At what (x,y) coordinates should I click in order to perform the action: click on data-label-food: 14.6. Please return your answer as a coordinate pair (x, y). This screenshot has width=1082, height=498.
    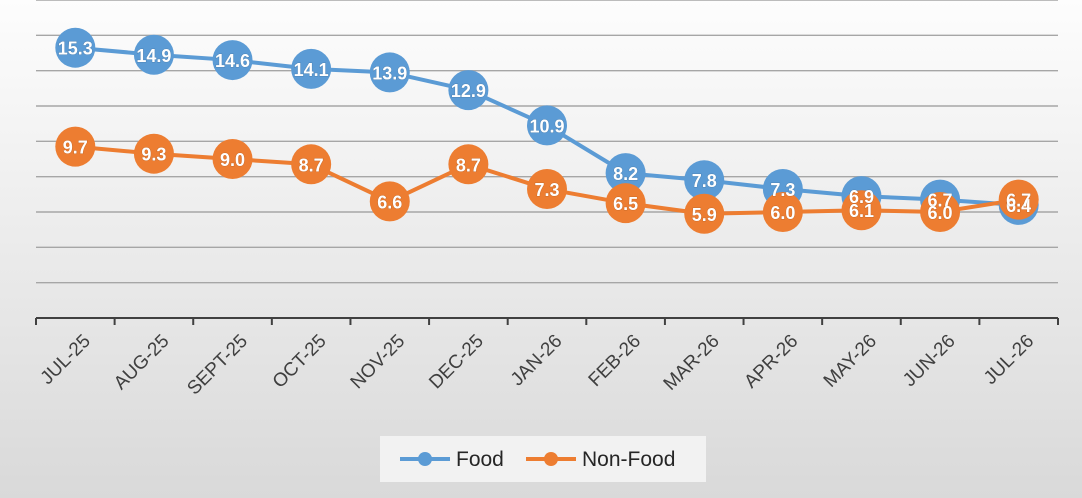
    Looking at the image, I should click on (232, 61).